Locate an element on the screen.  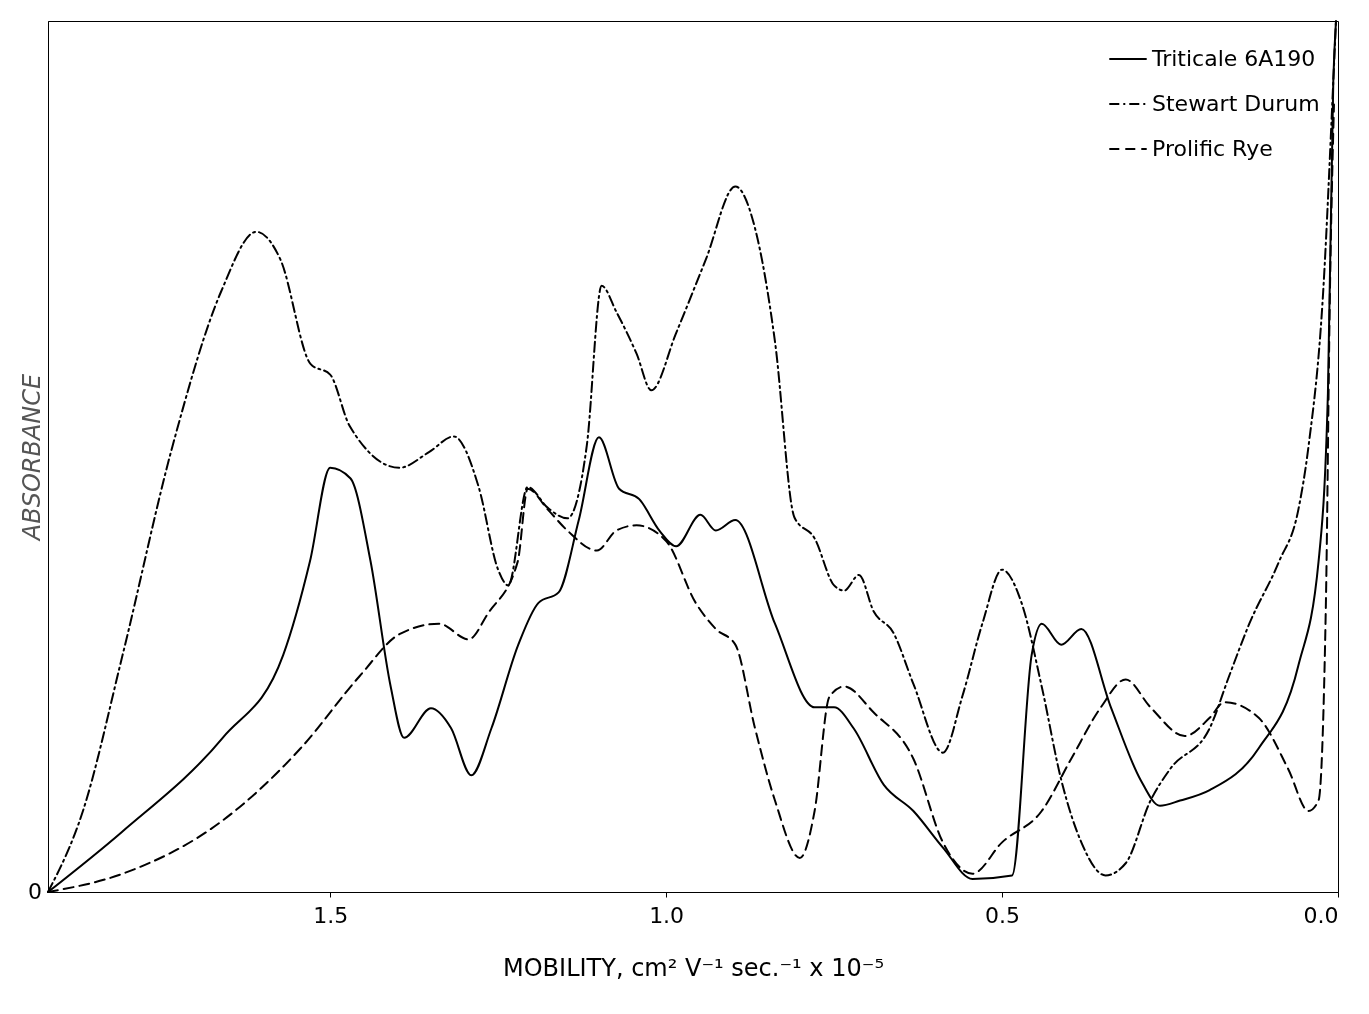
x-tick-label: 1.0 is located at coordinates (667, 915).